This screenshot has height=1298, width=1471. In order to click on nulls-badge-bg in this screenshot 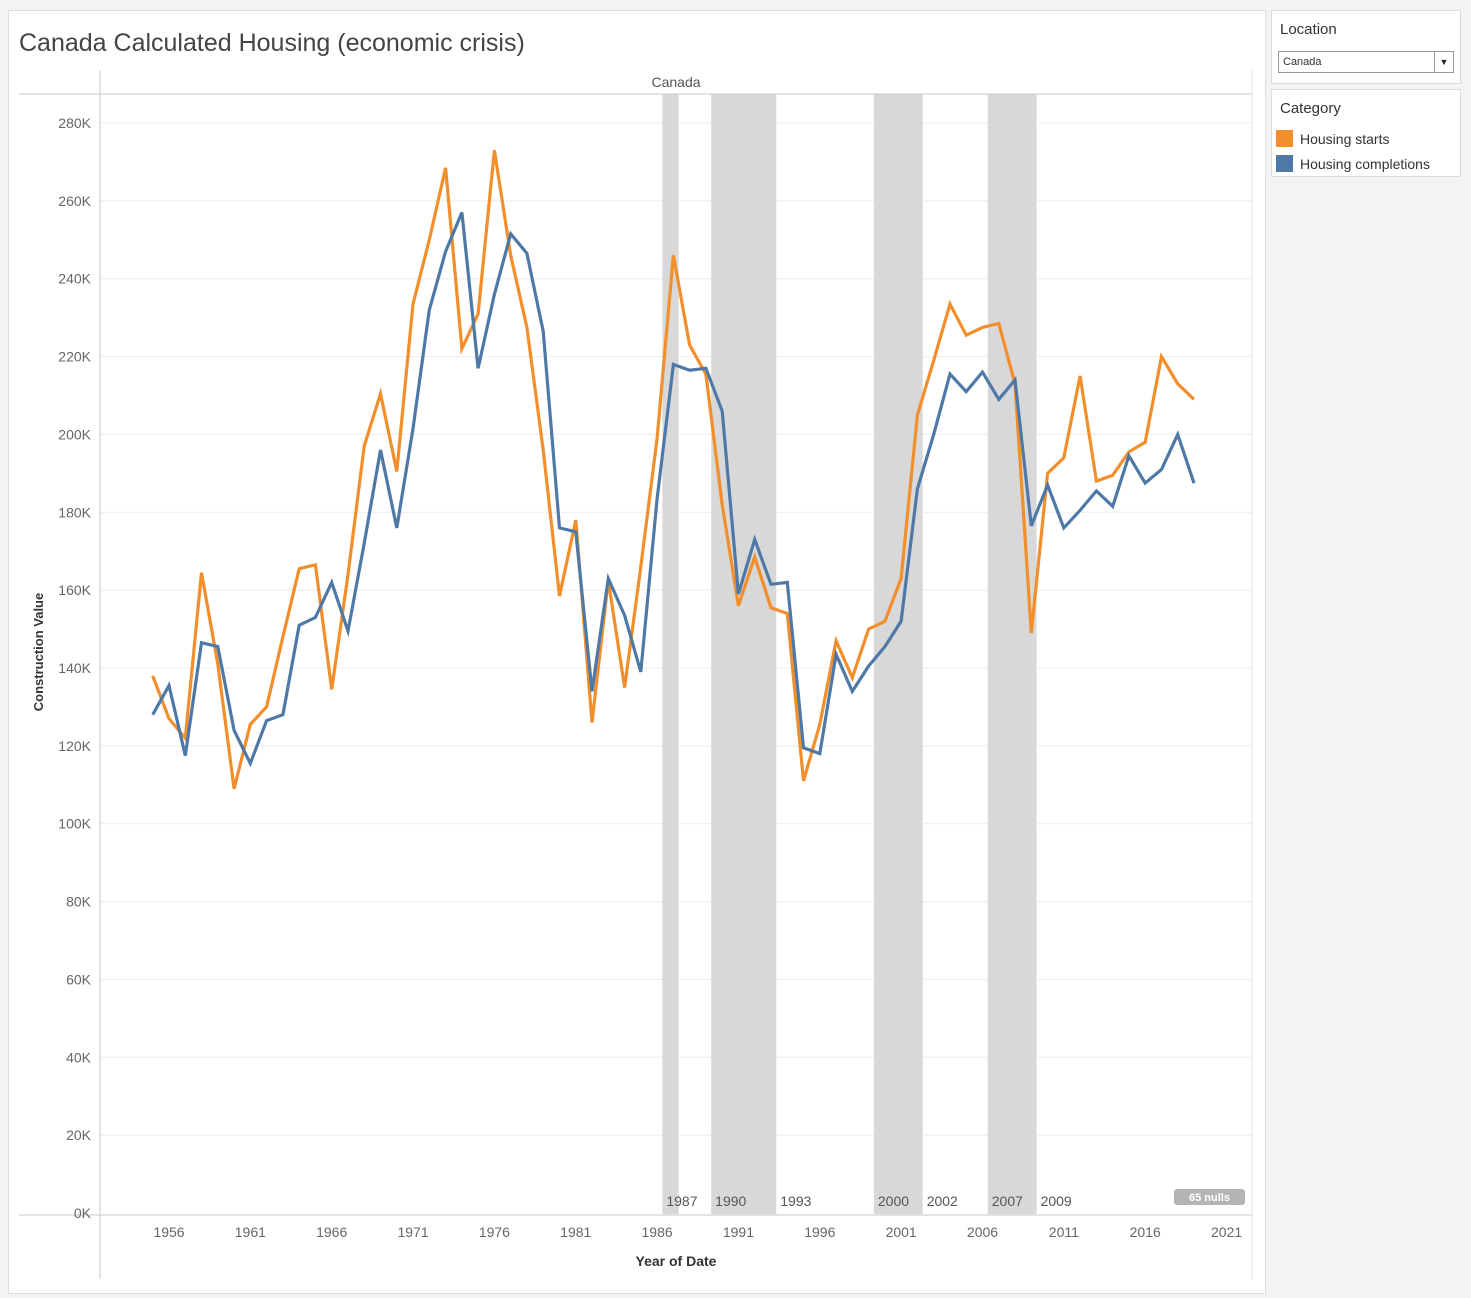, I will do `click(1209, 1197)`.